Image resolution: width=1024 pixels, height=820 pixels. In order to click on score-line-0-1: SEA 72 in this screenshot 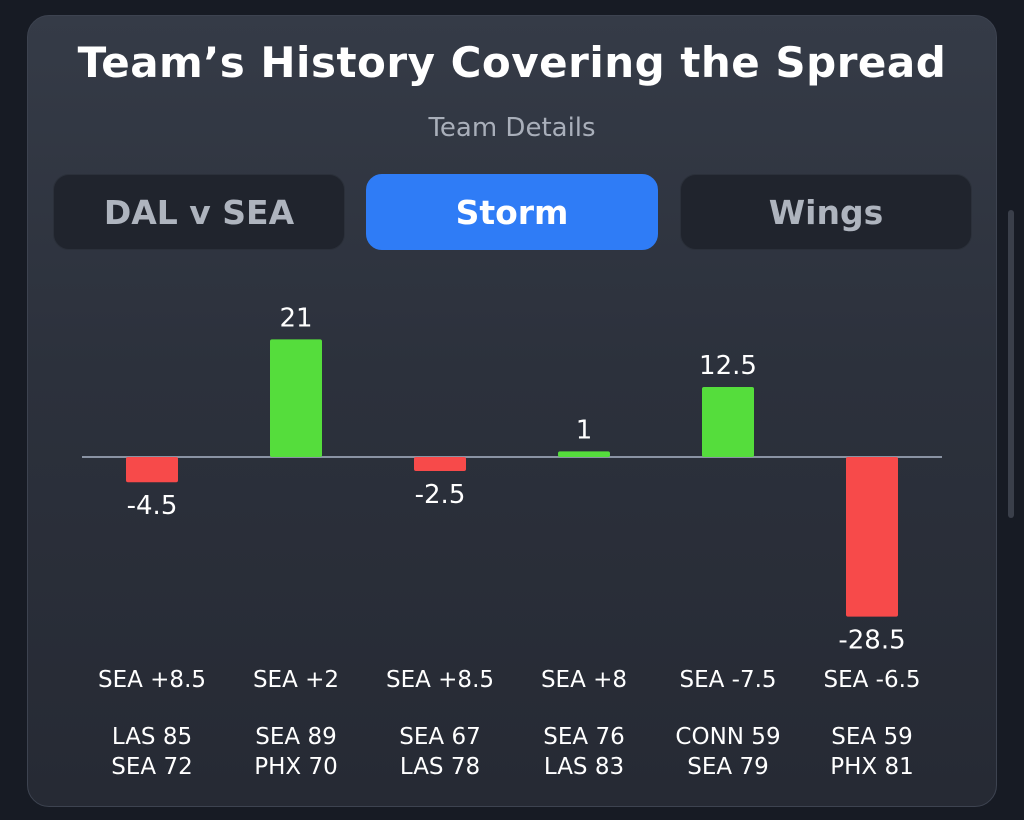, I will do `click(151, 767)`.